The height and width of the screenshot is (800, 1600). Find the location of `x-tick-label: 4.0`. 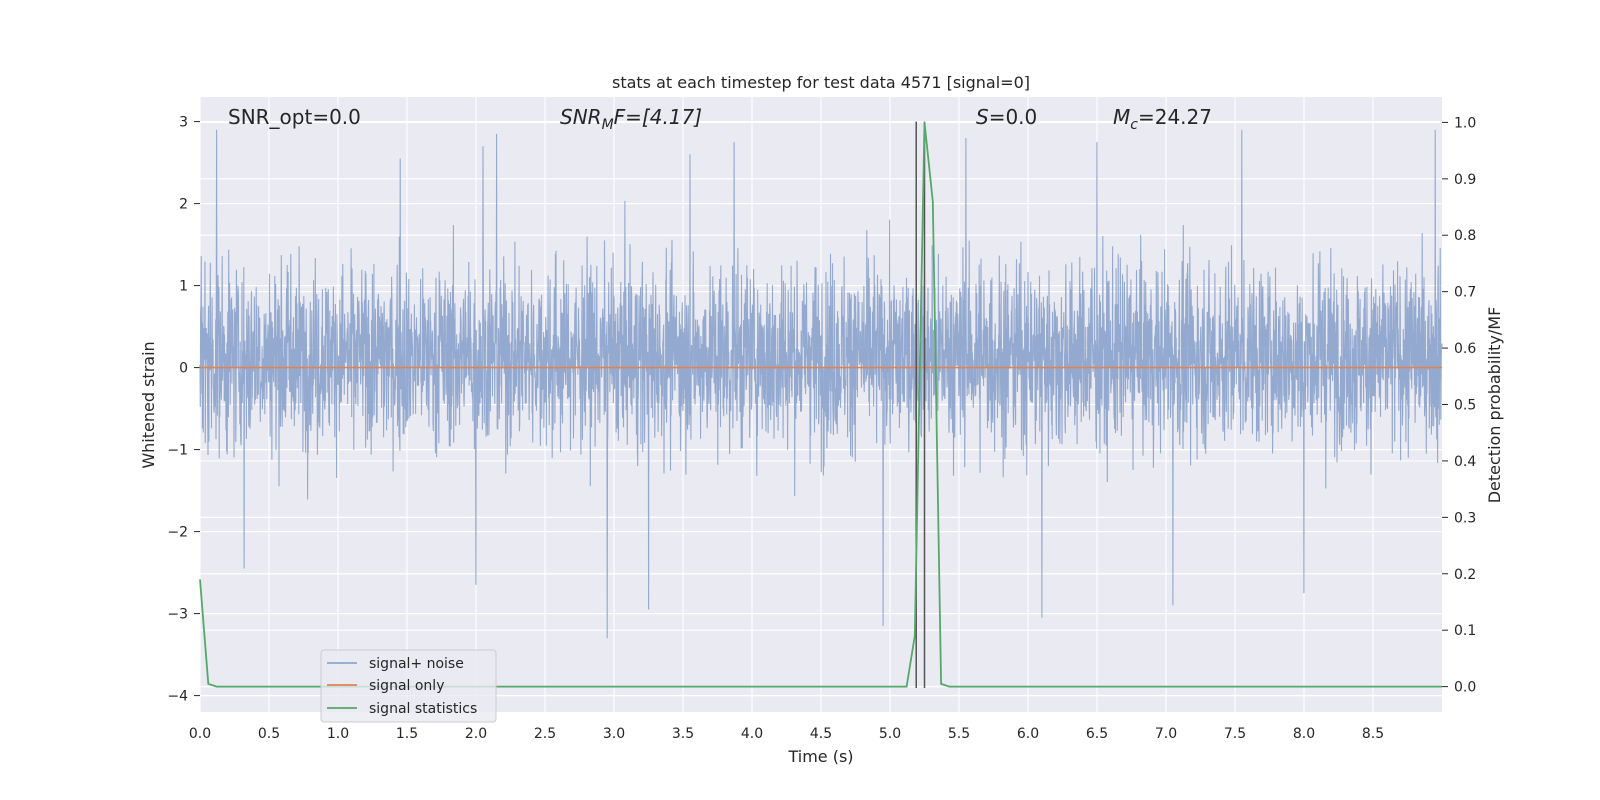

x-tick-label: 4.0 is located at coordinates (752, 734).